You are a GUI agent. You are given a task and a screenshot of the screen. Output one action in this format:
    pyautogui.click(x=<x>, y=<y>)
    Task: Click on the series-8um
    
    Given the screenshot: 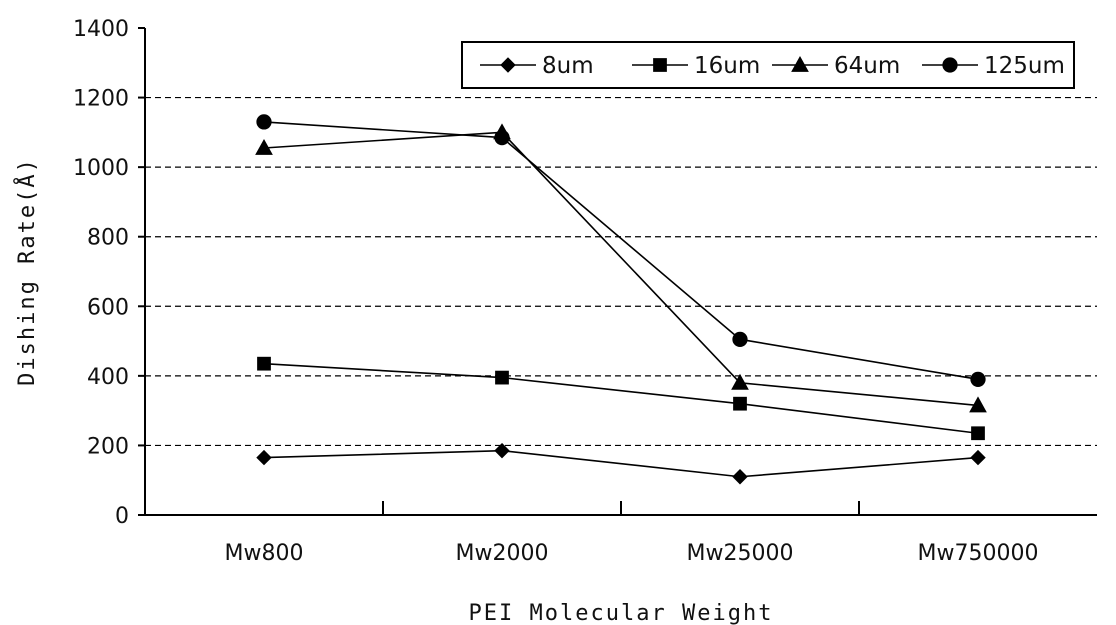 What is the action you would take?
    pyautogui.click(x=621, y=464)
    